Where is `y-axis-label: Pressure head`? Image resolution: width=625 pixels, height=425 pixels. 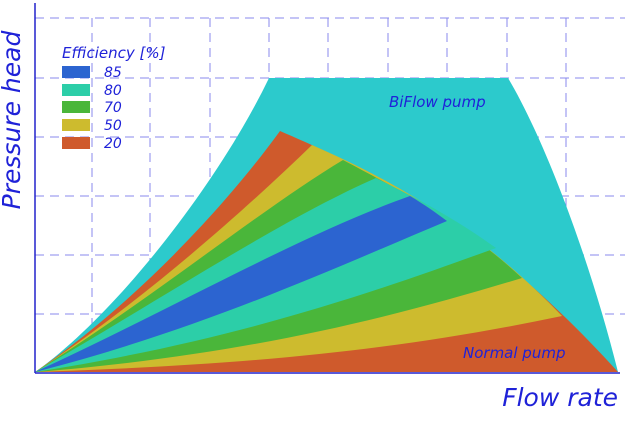 y-axis-label: Pressure head is located at coordinates (13, 120).